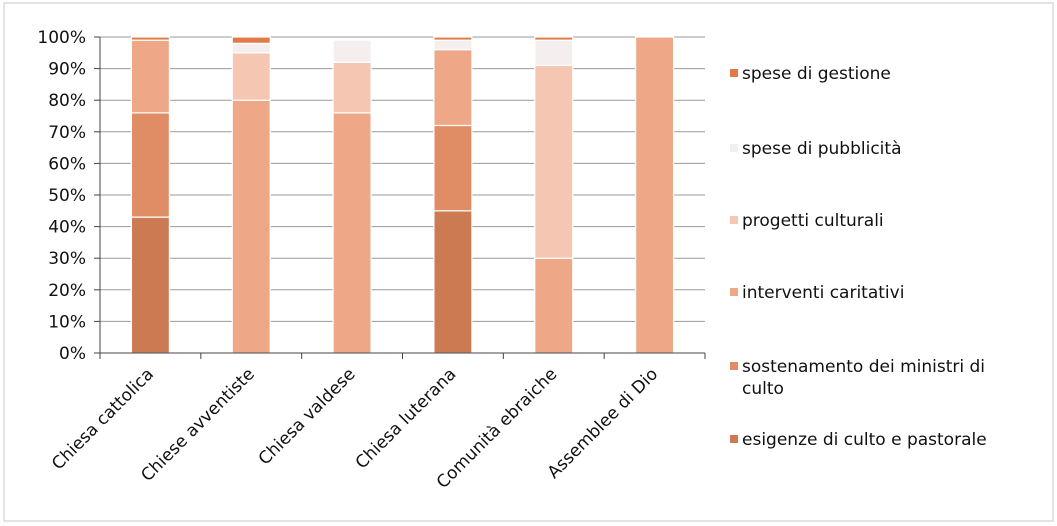  I want to click on legend-label: spese di pubblicità, so click(822, 149).